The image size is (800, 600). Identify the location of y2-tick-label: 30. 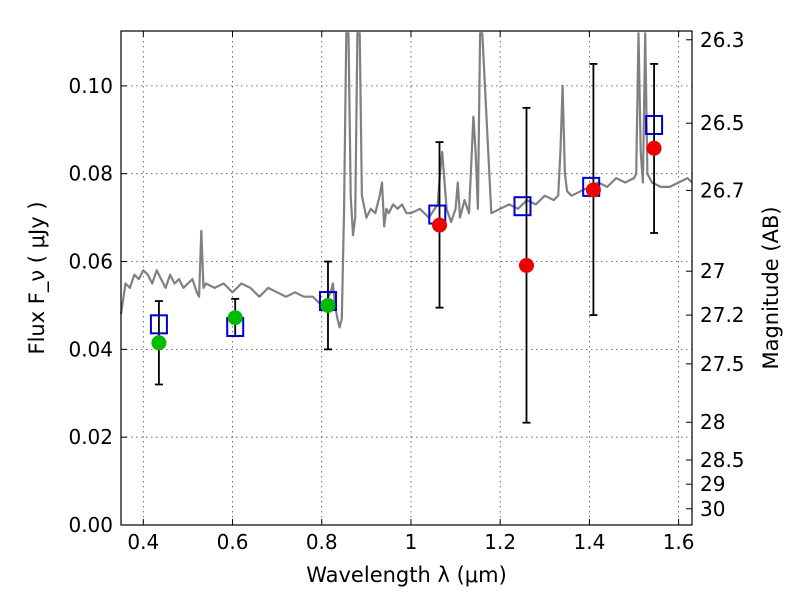
(712, 509).